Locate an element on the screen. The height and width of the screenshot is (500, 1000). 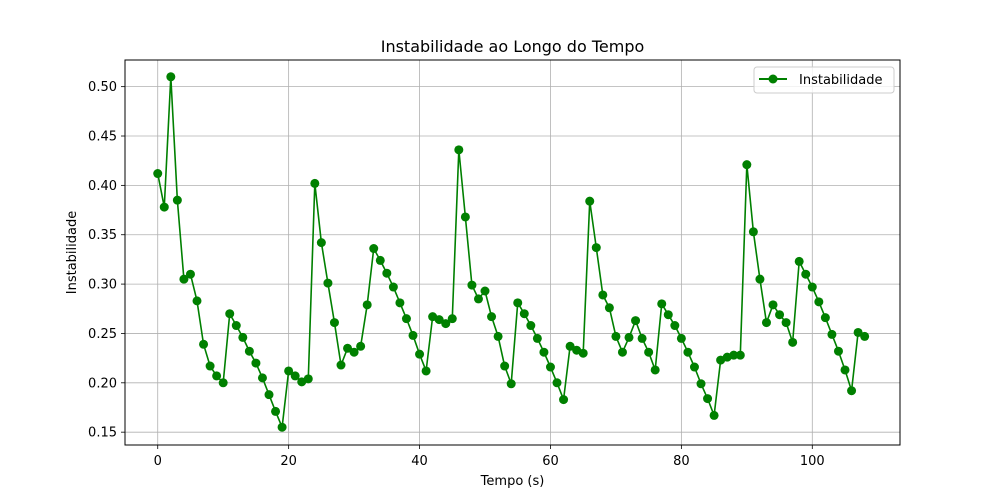
y-tick-label: 0.35 is located at coordinates (102, 235).